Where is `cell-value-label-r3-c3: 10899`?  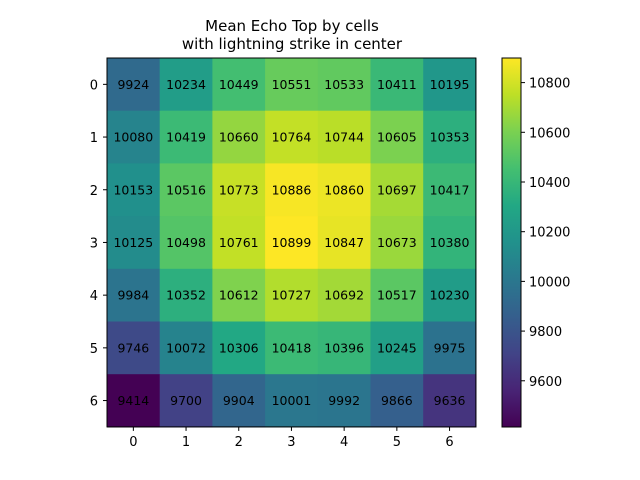
cell-value-label-r3-c3: 10899 is located at coordinates (292, 242).